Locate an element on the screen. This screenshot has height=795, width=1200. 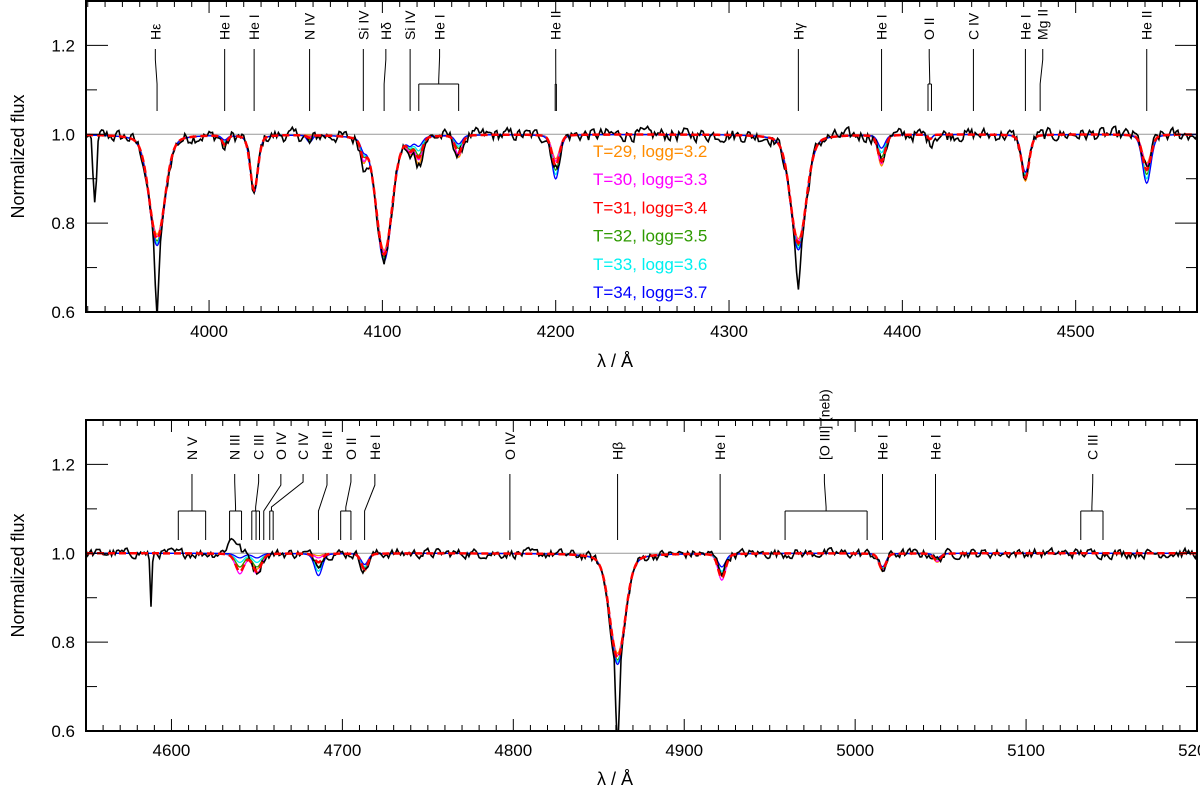
line-marker: N III is located at coordinates (235, 487).